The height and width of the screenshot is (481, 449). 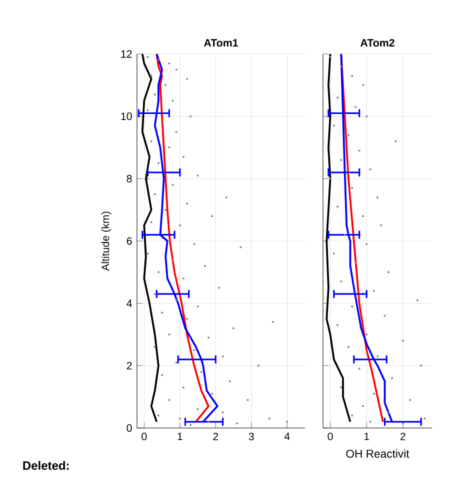 I want to click on y-tick-label: 0, so click(x=129, y=428).